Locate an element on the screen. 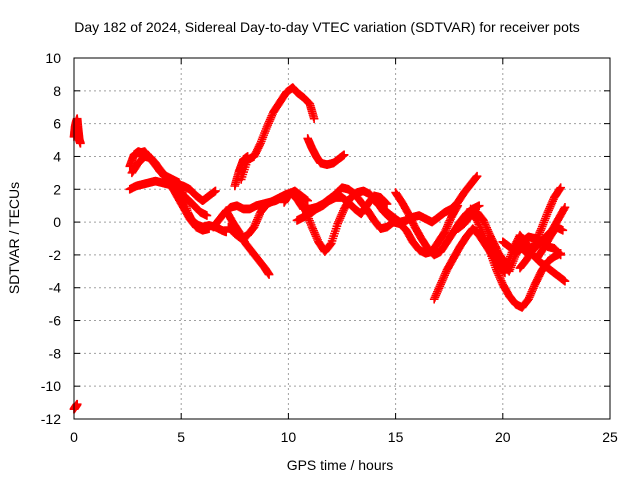 The image size is (640, 480). y-tick-label: 2 is located at coordinates (57, 189).